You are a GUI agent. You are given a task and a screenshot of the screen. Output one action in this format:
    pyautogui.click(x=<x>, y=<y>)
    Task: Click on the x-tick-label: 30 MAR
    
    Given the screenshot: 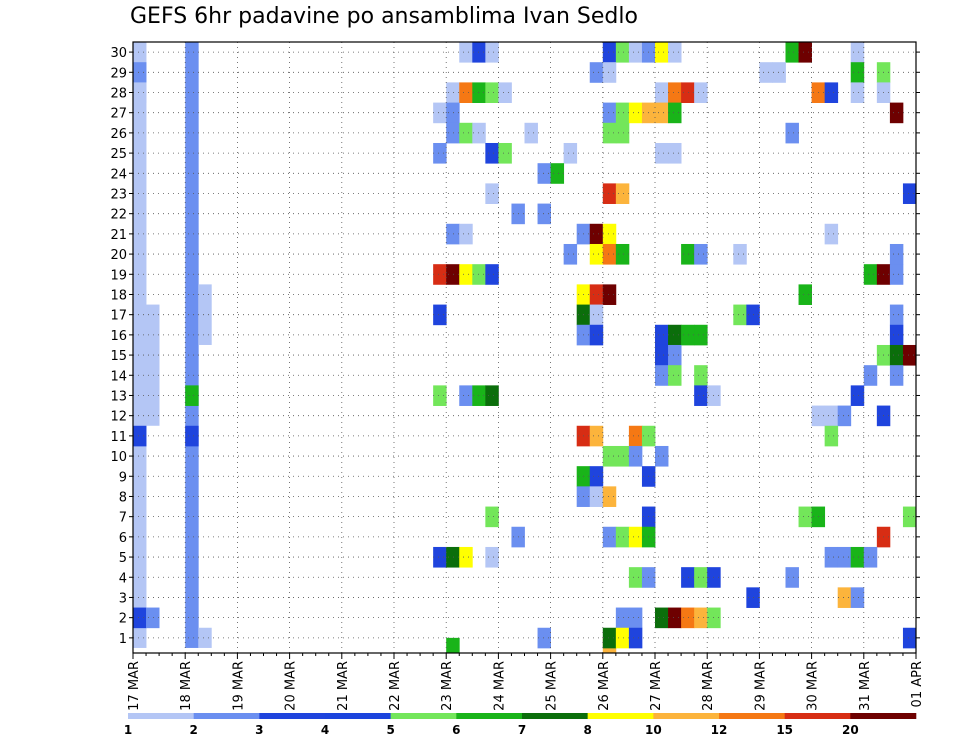 What is the action you would take?
    pyautogui.click(x=813, y=686)
    